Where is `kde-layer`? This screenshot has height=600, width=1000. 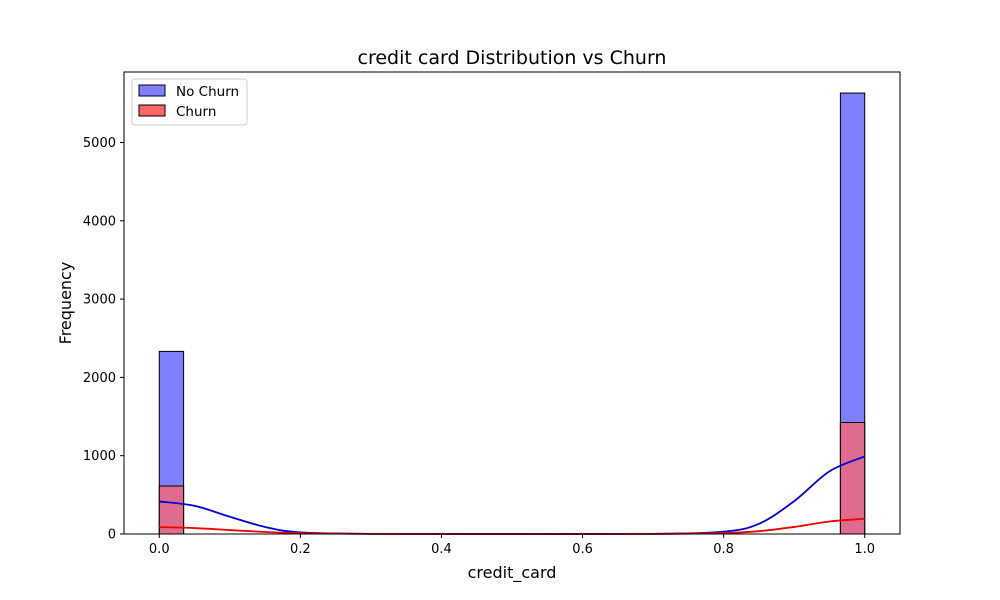
kde-layer is located at coordinates (512, 495).